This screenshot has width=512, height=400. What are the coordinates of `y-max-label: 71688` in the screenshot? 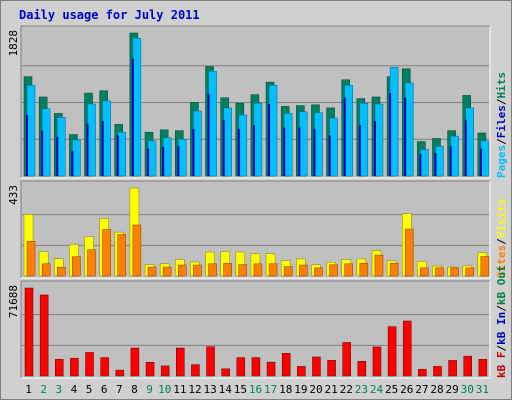 It's located at (13, 301).